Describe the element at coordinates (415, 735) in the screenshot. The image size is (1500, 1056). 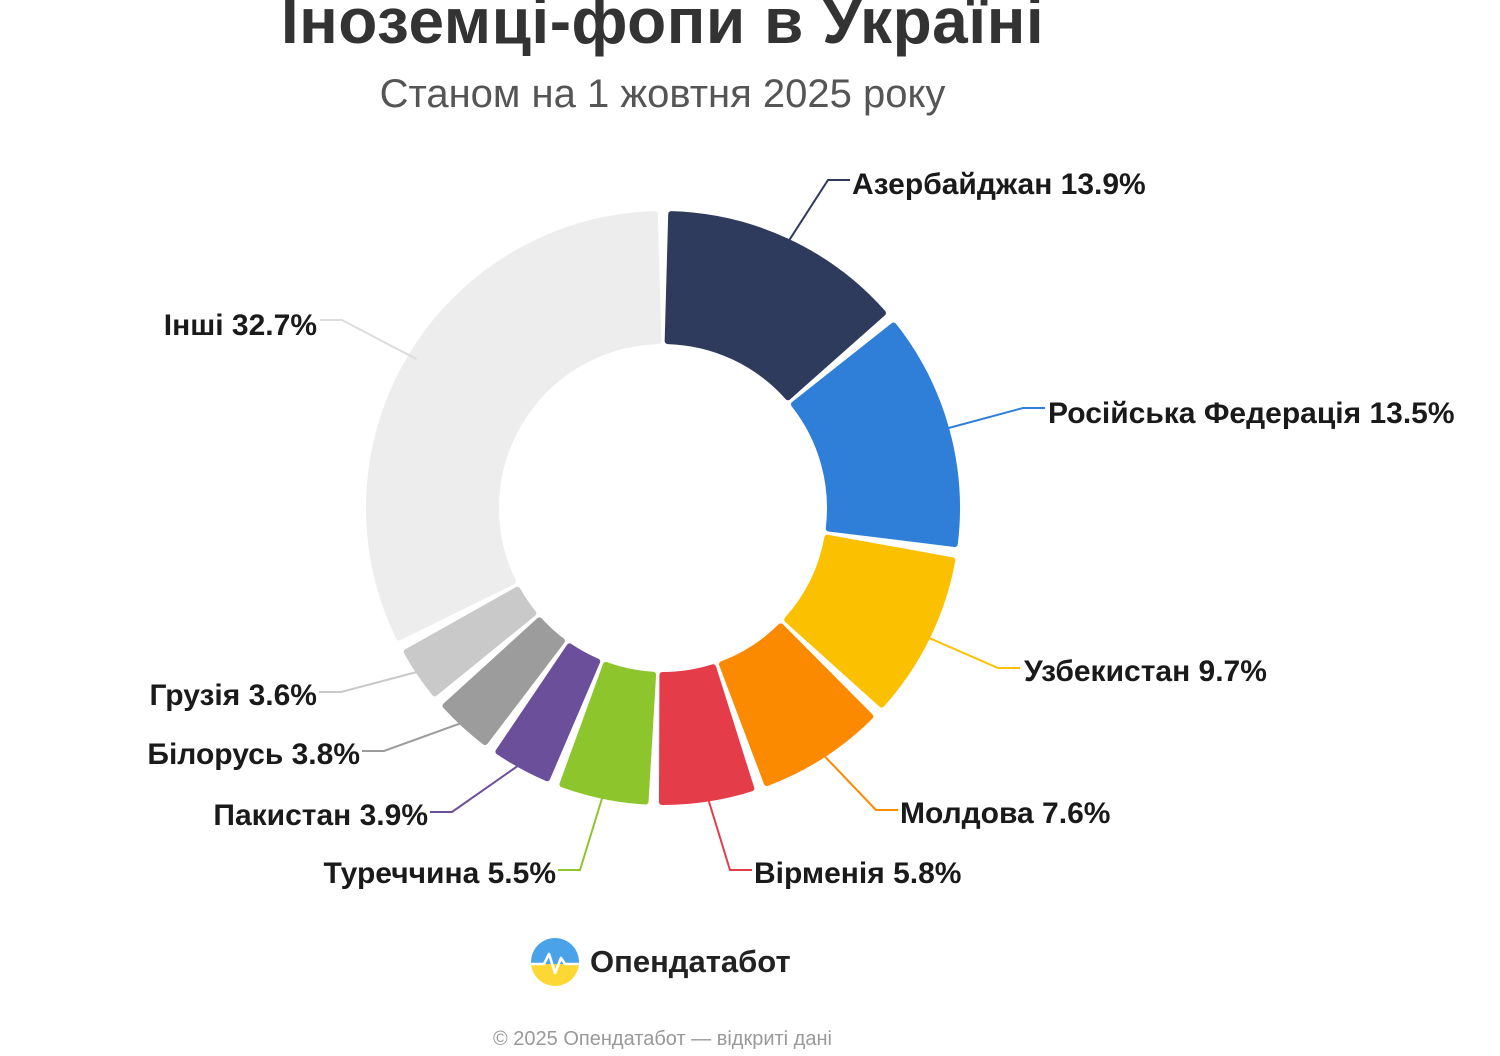
I see `leader-line-білорусь` at that location.